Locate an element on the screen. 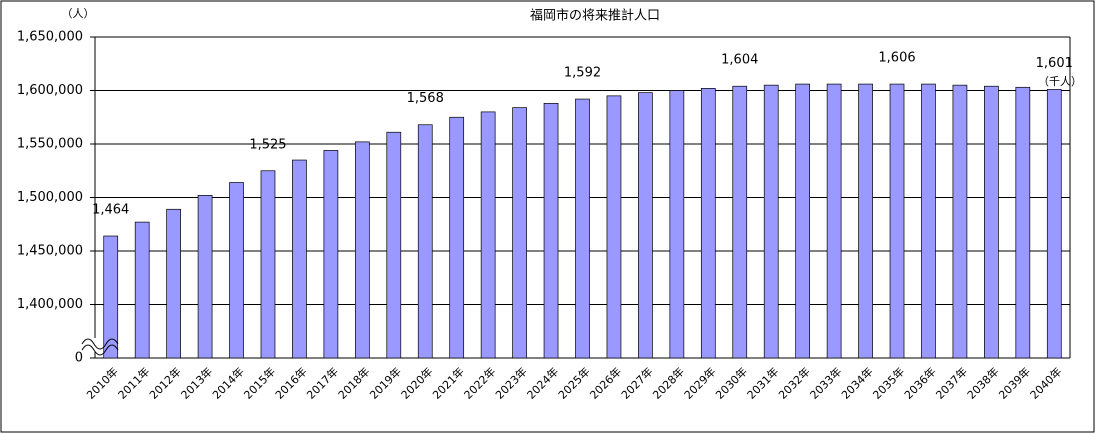  label-unit: （千人） is located at coordinates (1060, 81).